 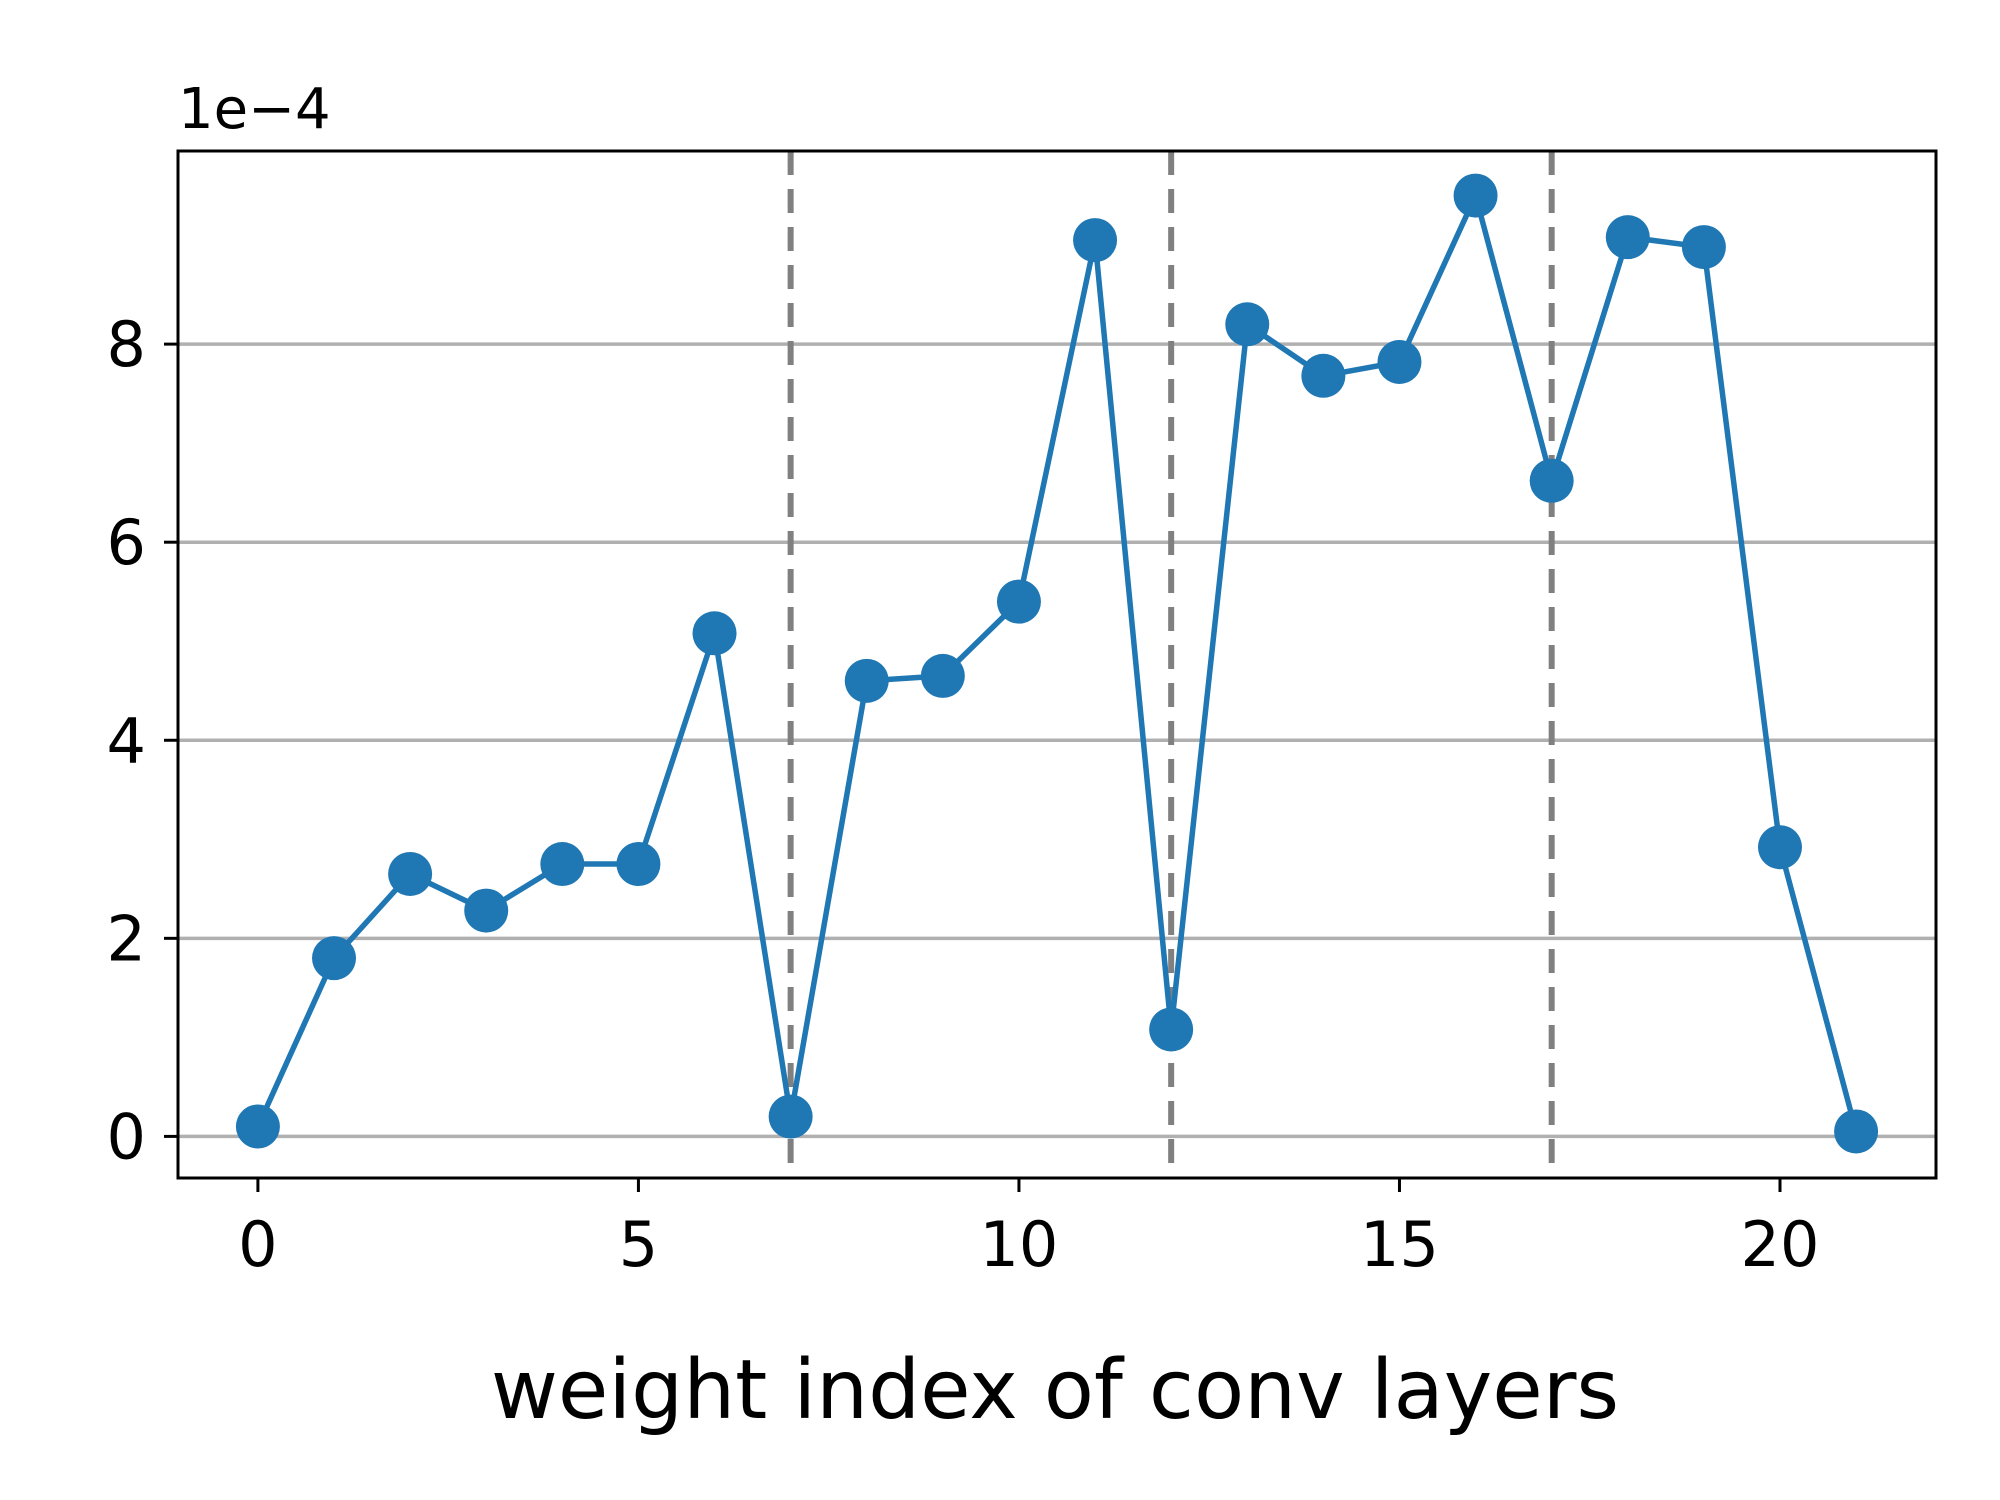 What do you see at coordinates (1055, 1390) in the screenshot?
I see `x-axis-label: weight index of conv layers` at bounding box center [1055, 1390].